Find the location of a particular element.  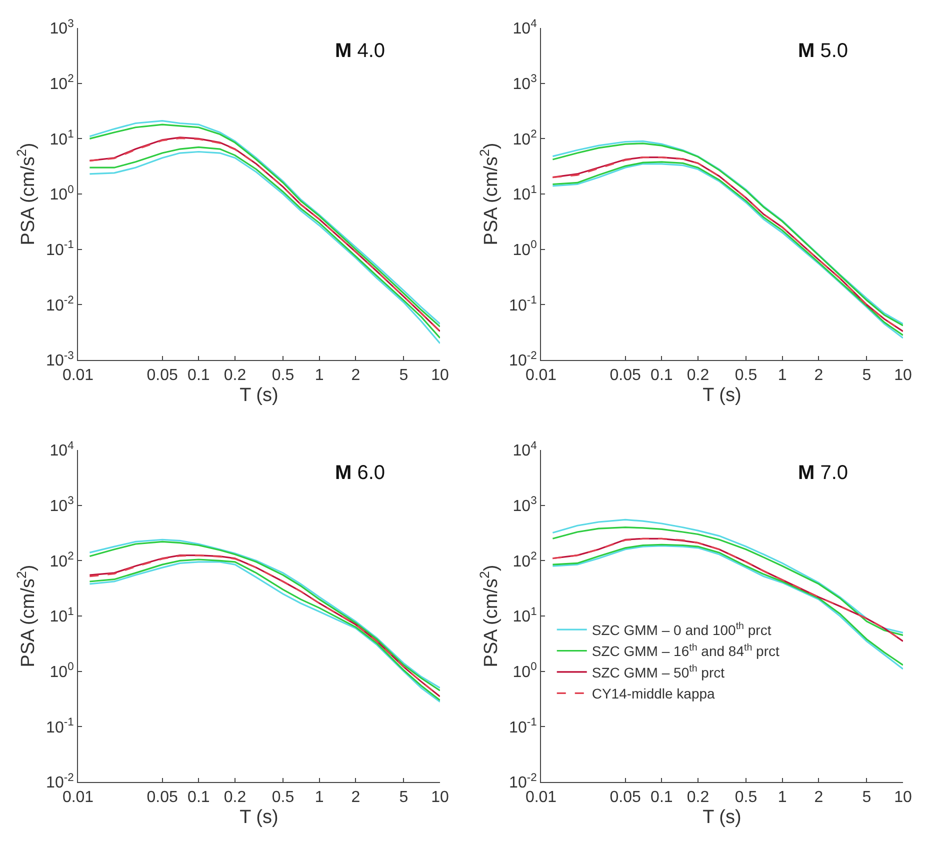

y-tick-label: 10$^{-3}$ is located at coordinates (60, 360).